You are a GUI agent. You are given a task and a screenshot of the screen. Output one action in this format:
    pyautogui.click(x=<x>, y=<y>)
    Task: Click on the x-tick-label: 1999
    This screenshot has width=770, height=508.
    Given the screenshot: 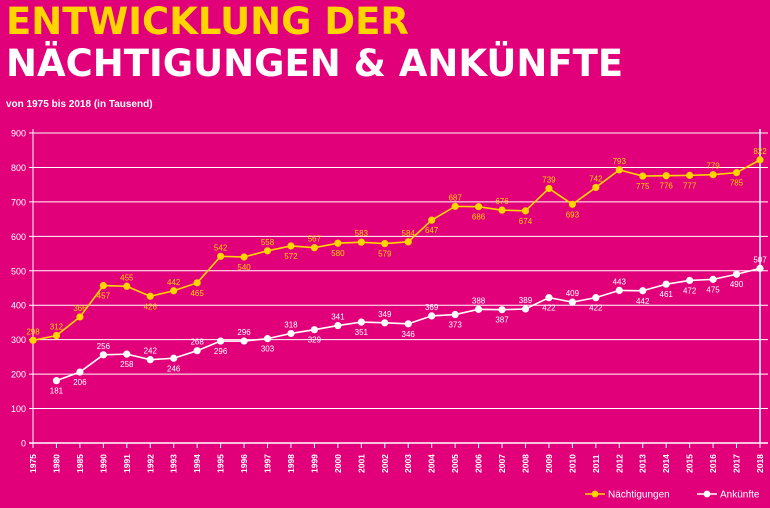 What is the action you would take?
    pyautogui.click(x=314, y=463)
    